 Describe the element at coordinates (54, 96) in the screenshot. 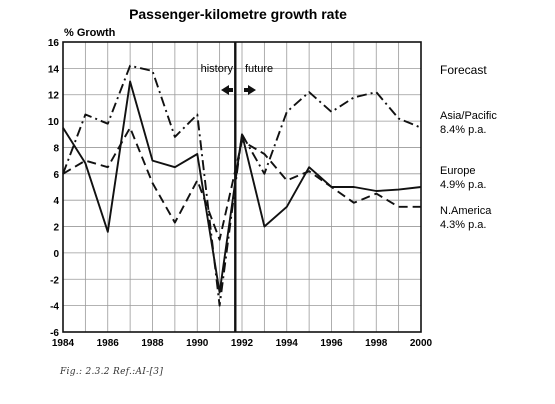

I see `y-tick-label: 12` at that location.